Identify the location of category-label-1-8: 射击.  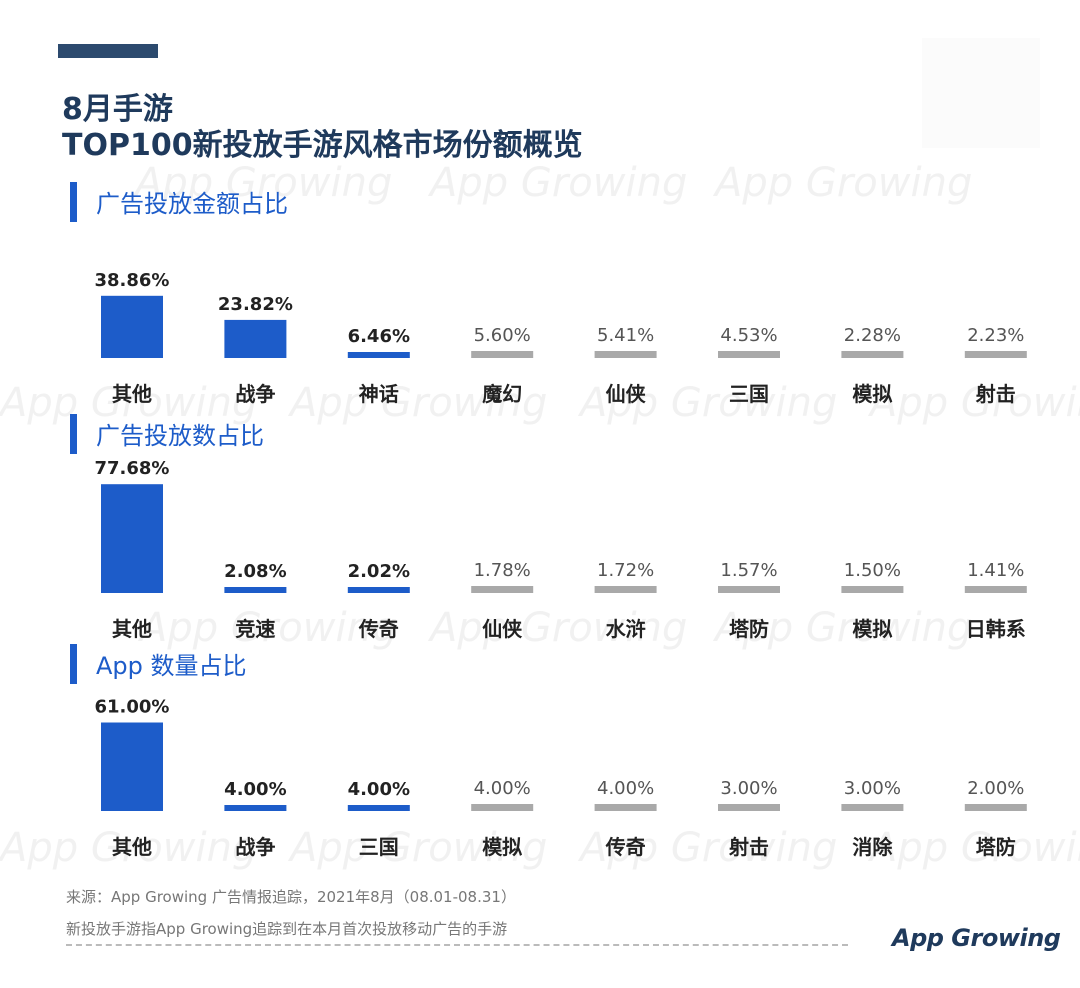
(995, 394).